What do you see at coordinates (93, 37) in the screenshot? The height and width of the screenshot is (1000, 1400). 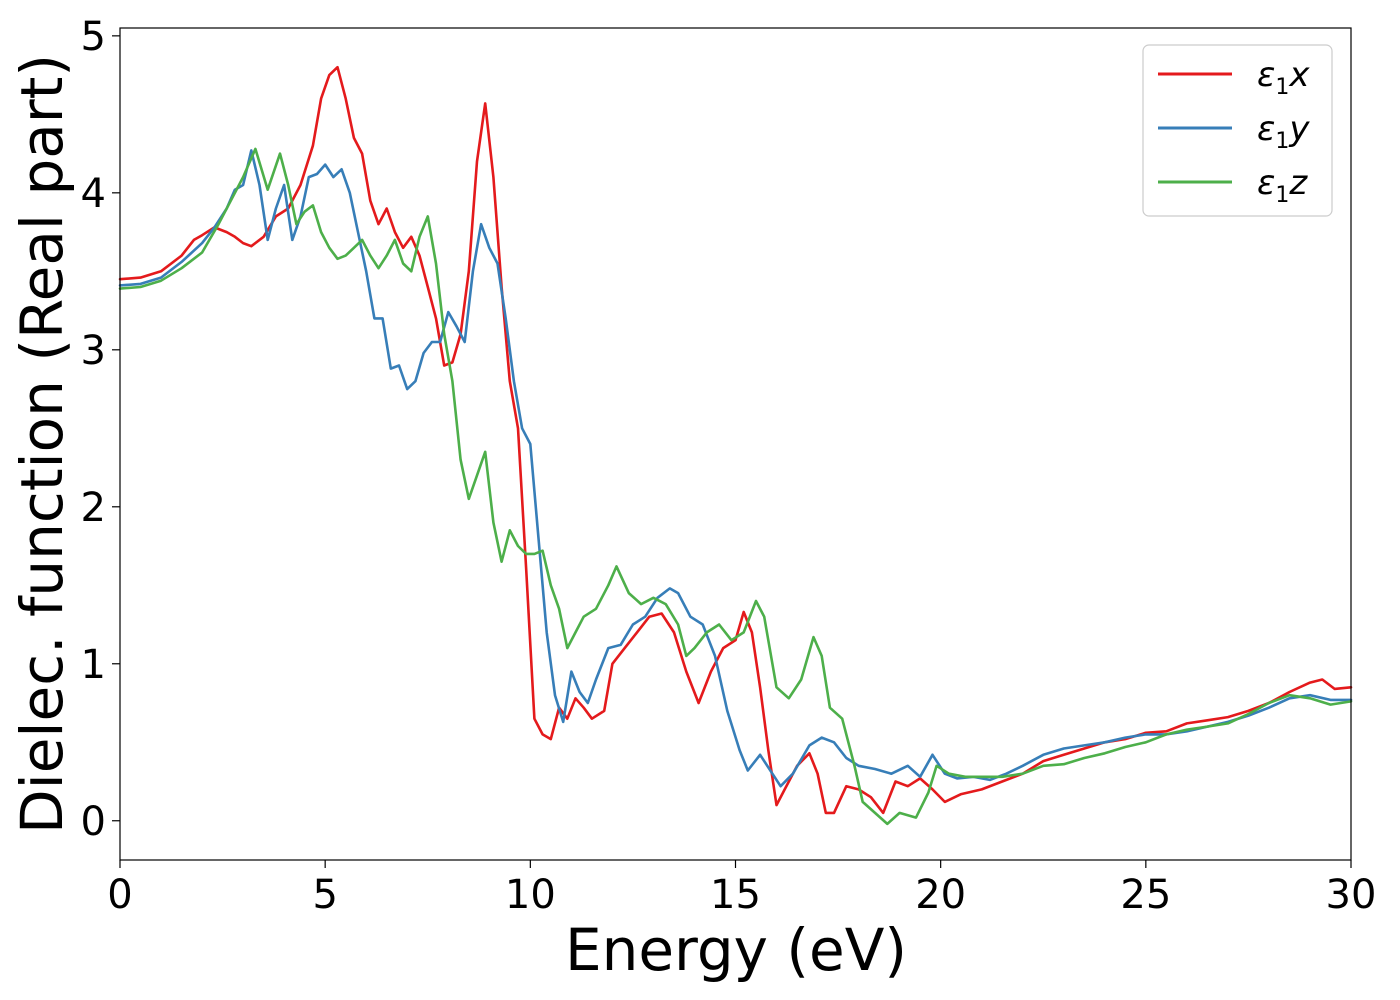 I see `y-tick-label: 5` at bounding box center [93, 37].